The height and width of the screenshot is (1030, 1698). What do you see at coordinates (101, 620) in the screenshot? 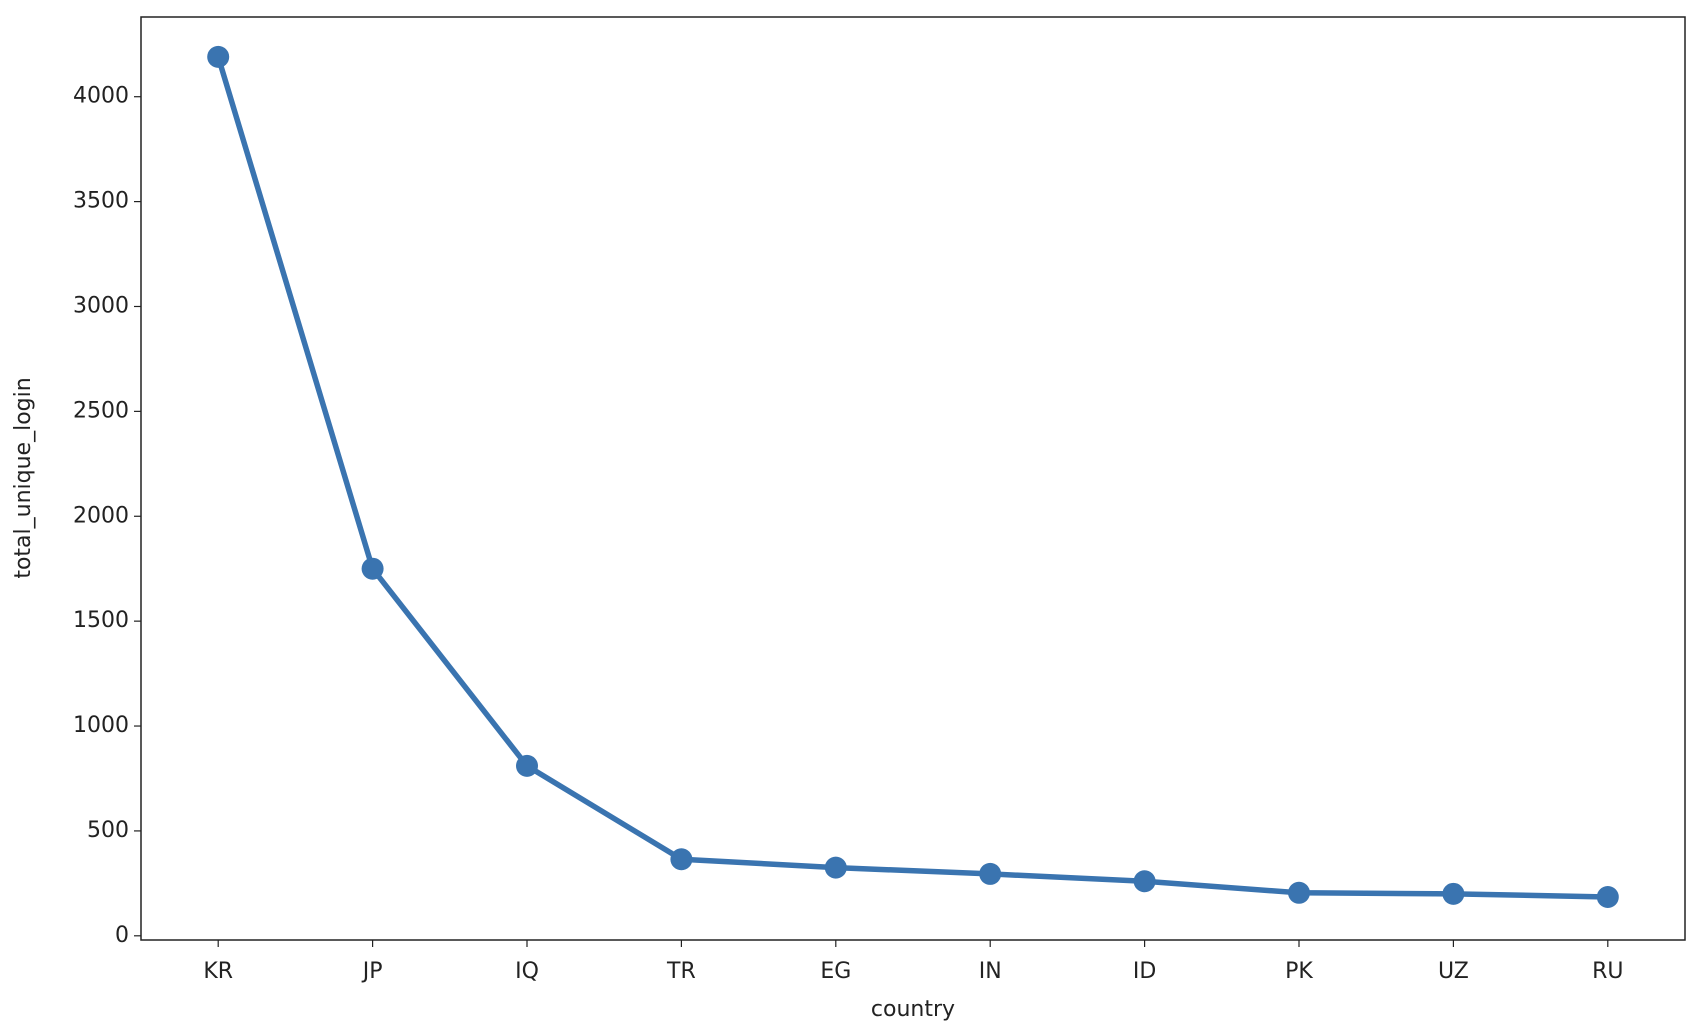
I see `y-tick-label: 1500` at bounding box center [101, 620].